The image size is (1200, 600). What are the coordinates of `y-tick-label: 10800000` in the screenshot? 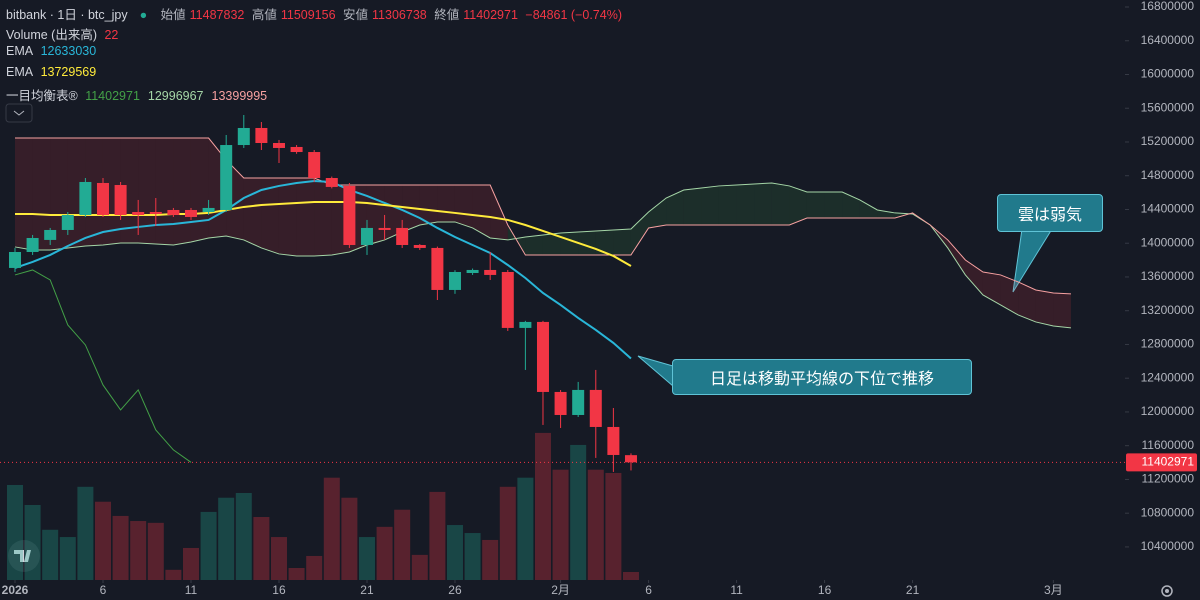 It's located at (1168, 512).